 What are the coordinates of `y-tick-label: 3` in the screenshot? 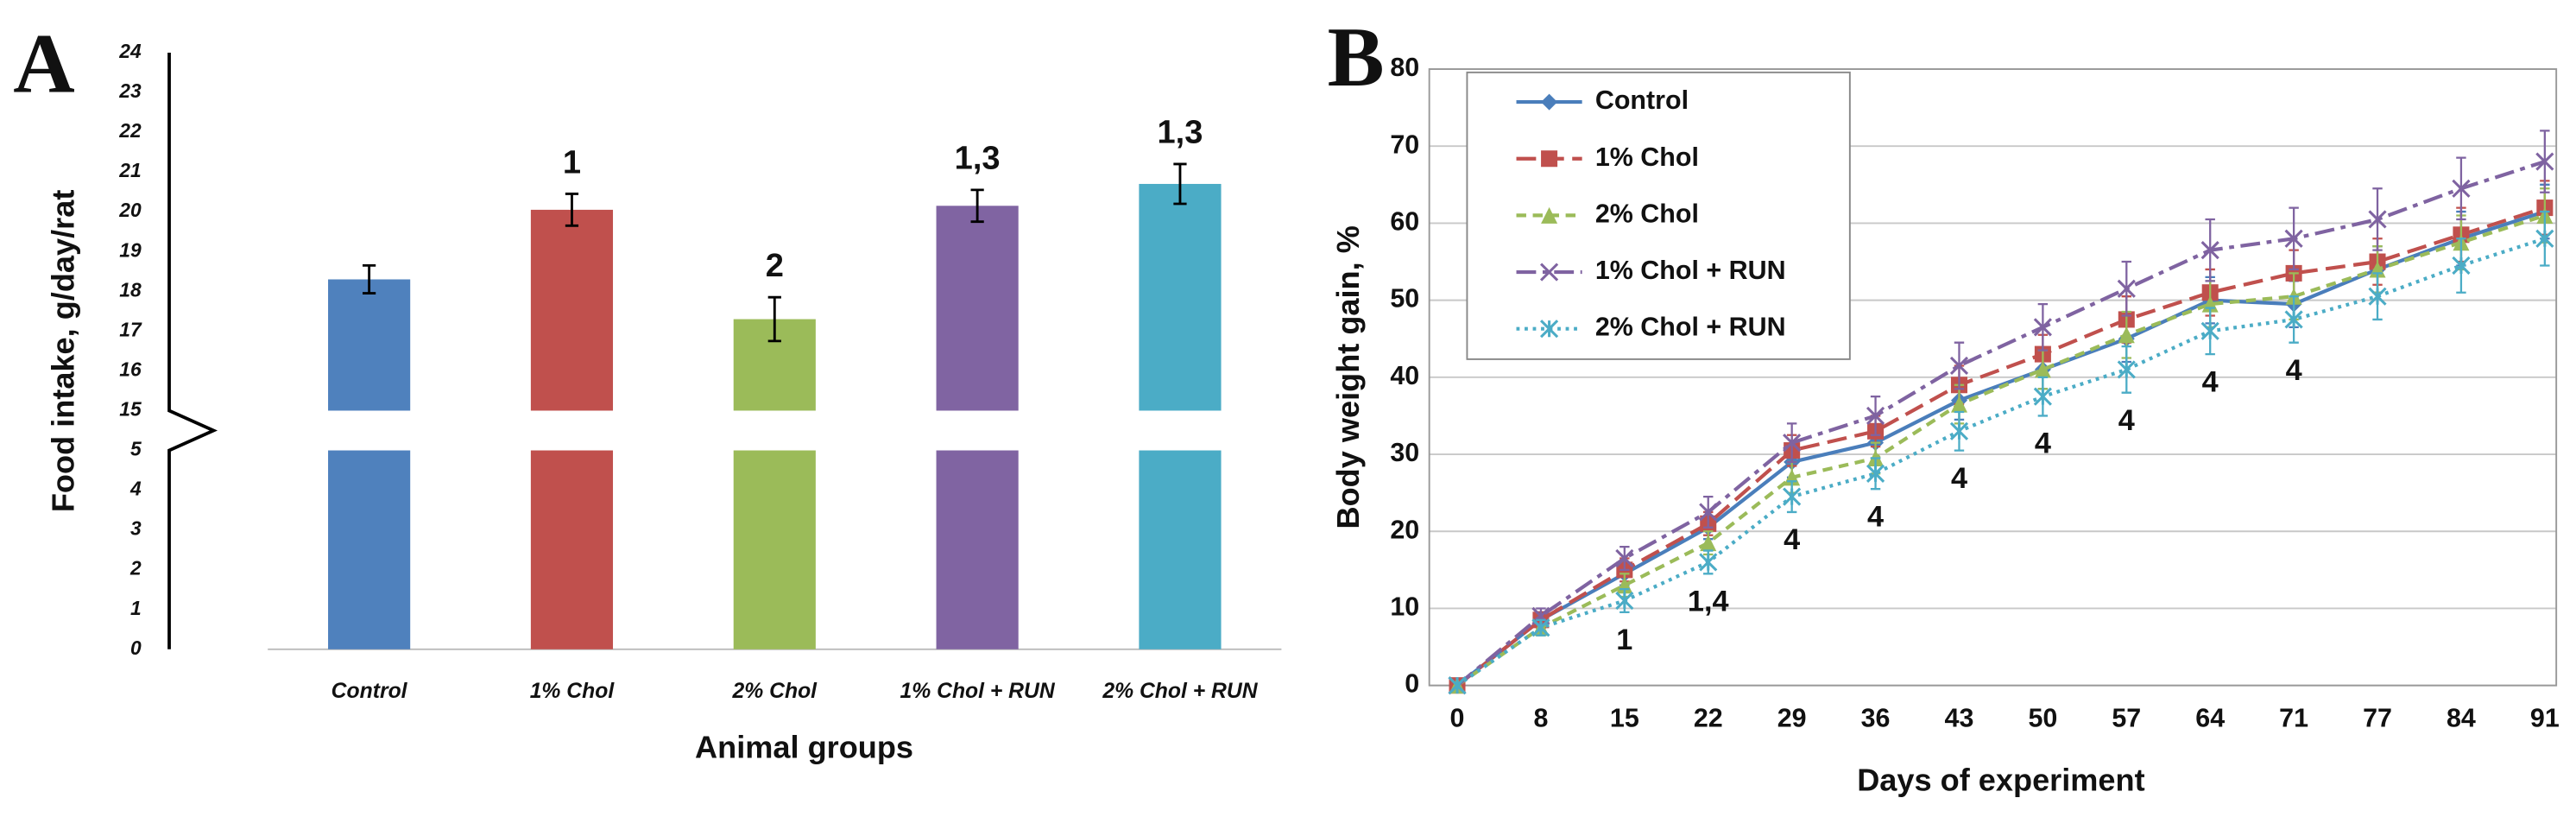 It's located at (136, 528).